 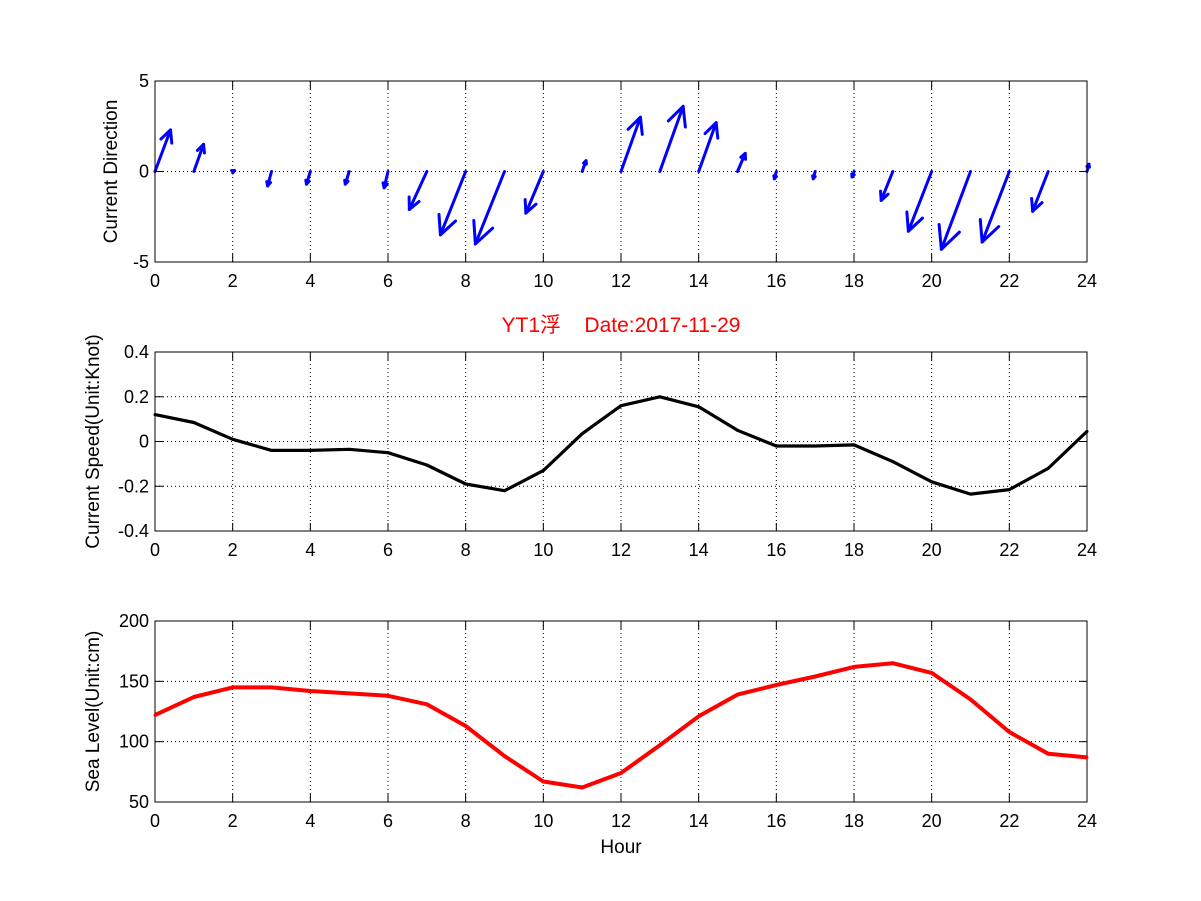 I want to click on chart-title: YT1浮 Date:2017-11-29, so click(x=621, y=325).